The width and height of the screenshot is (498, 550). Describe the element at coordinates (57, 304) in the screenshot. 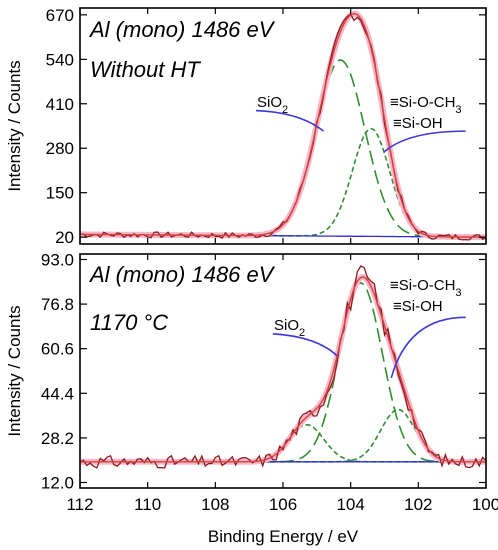

I see `bottom-y-tick-label: 76.8` at that location.